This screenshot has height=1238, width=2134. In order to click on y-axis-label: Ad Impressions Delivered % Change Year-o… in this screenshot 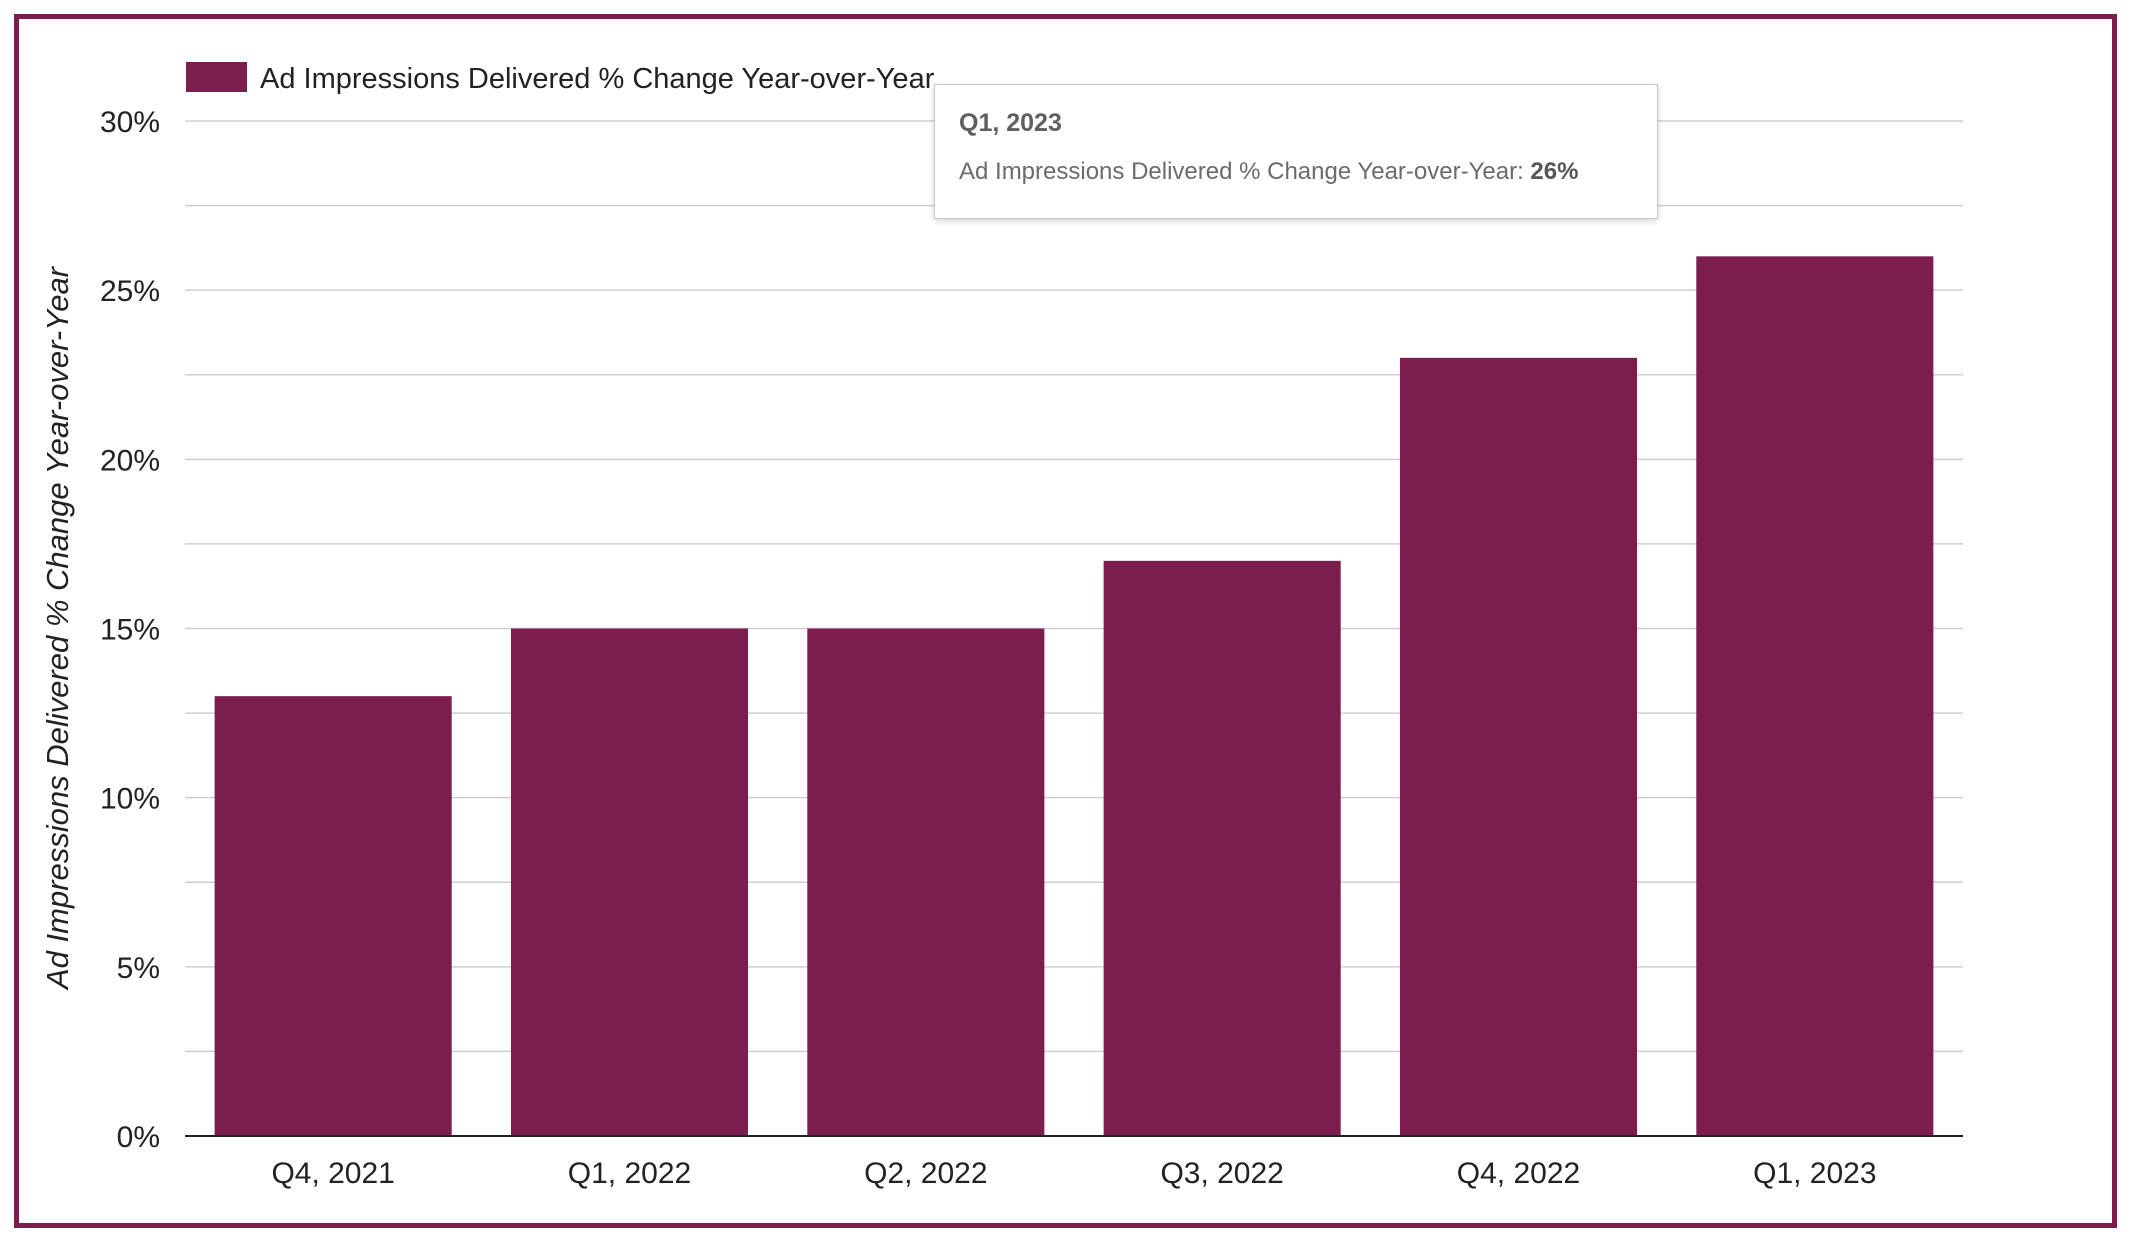, I will do `click(57, 628)`.